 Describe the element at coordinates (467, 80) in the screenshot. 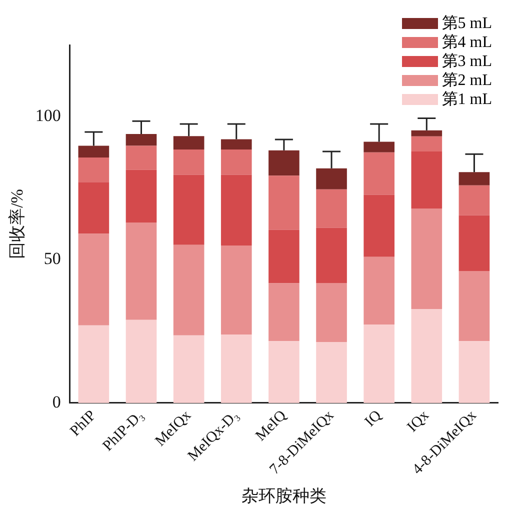

I see `legend-label: 第2 mL` at that location.